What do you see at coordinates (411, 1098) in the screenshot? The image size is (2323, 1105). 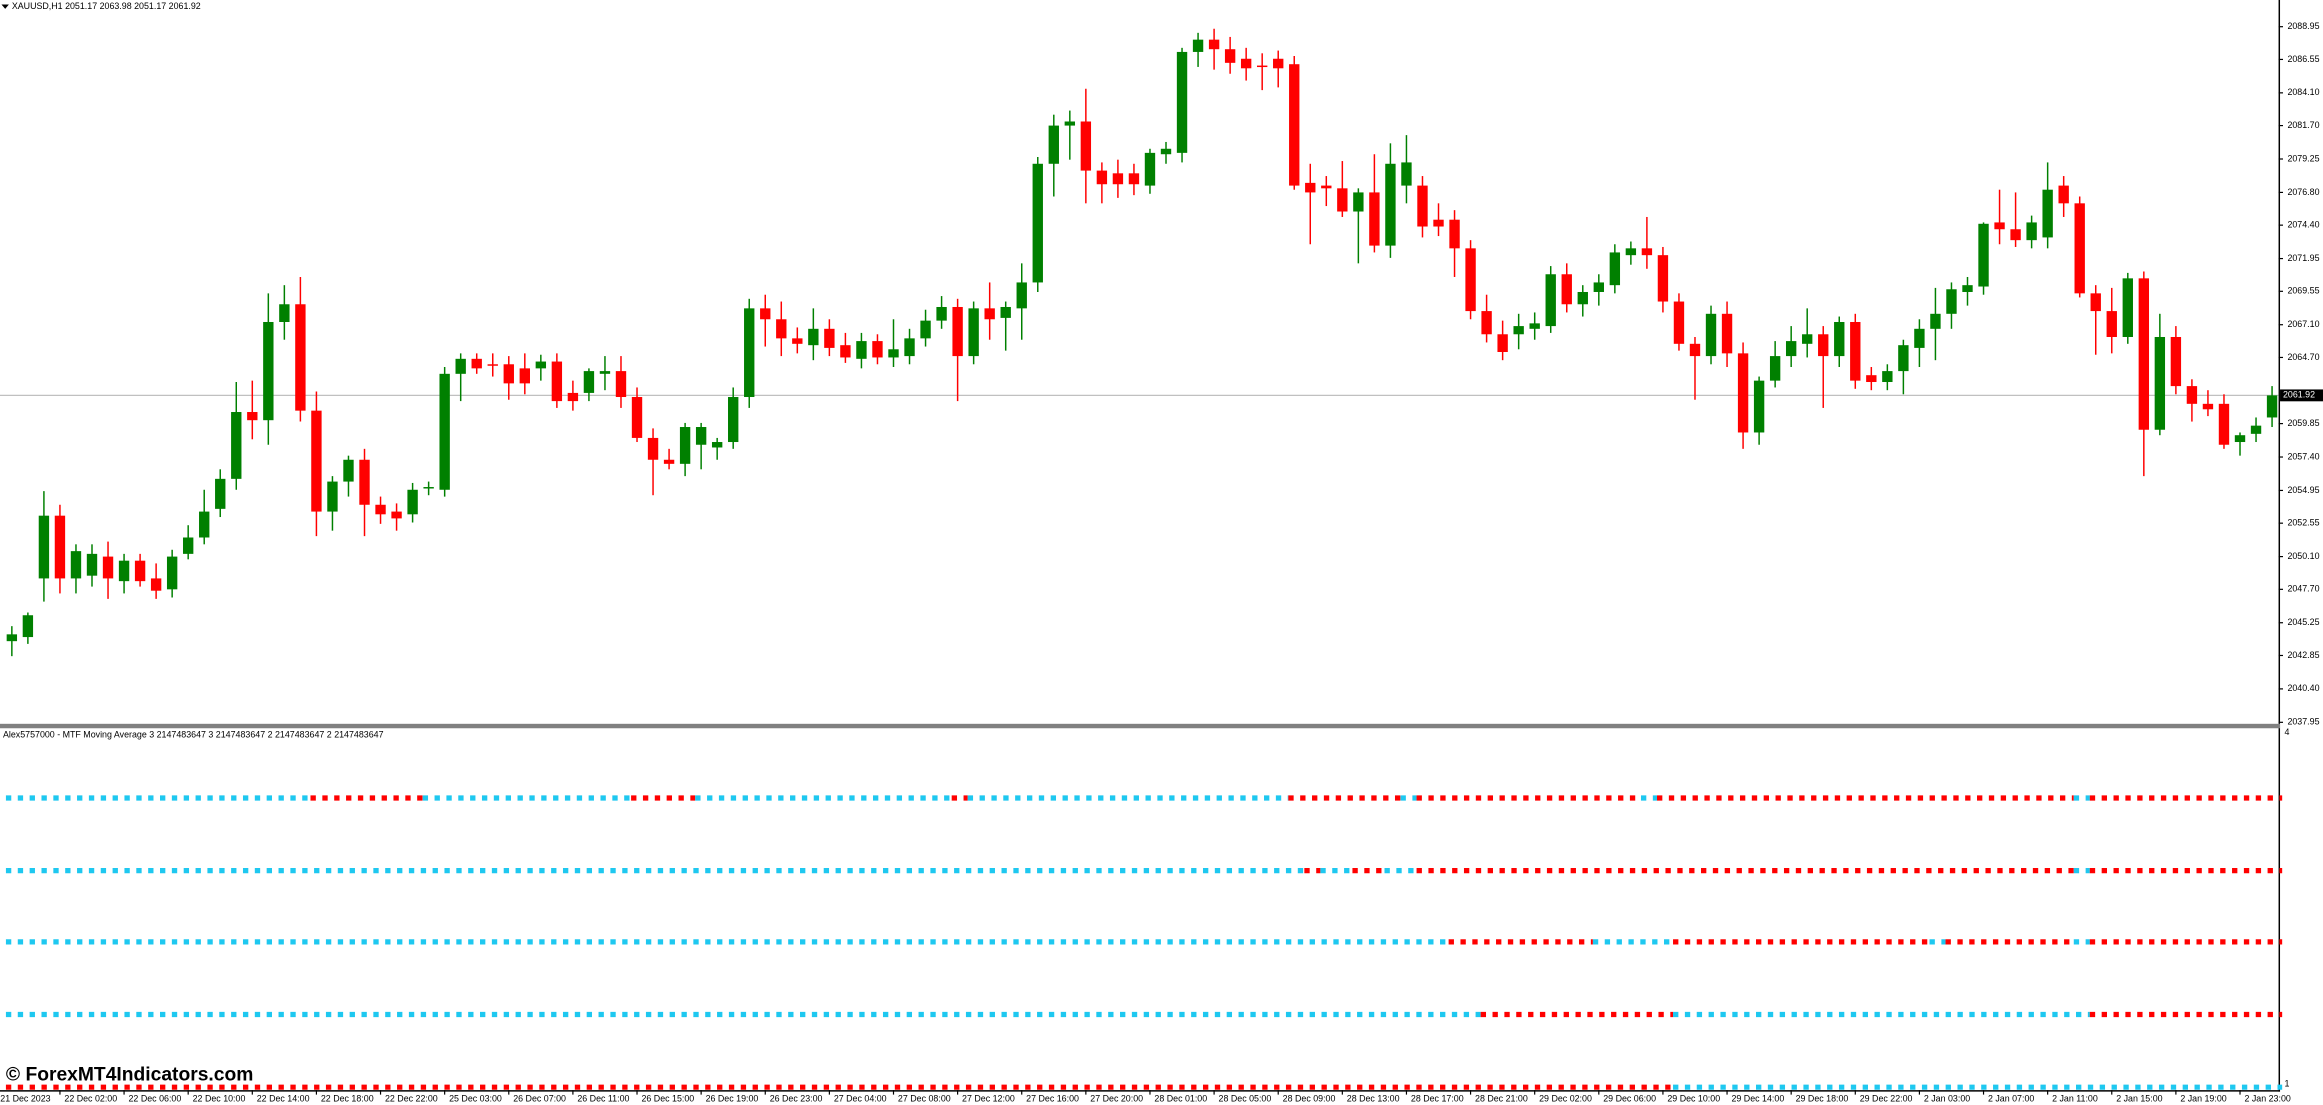 I see `x-tick-label: 22 Dec 22:00` at bounding box center [411, 1098].